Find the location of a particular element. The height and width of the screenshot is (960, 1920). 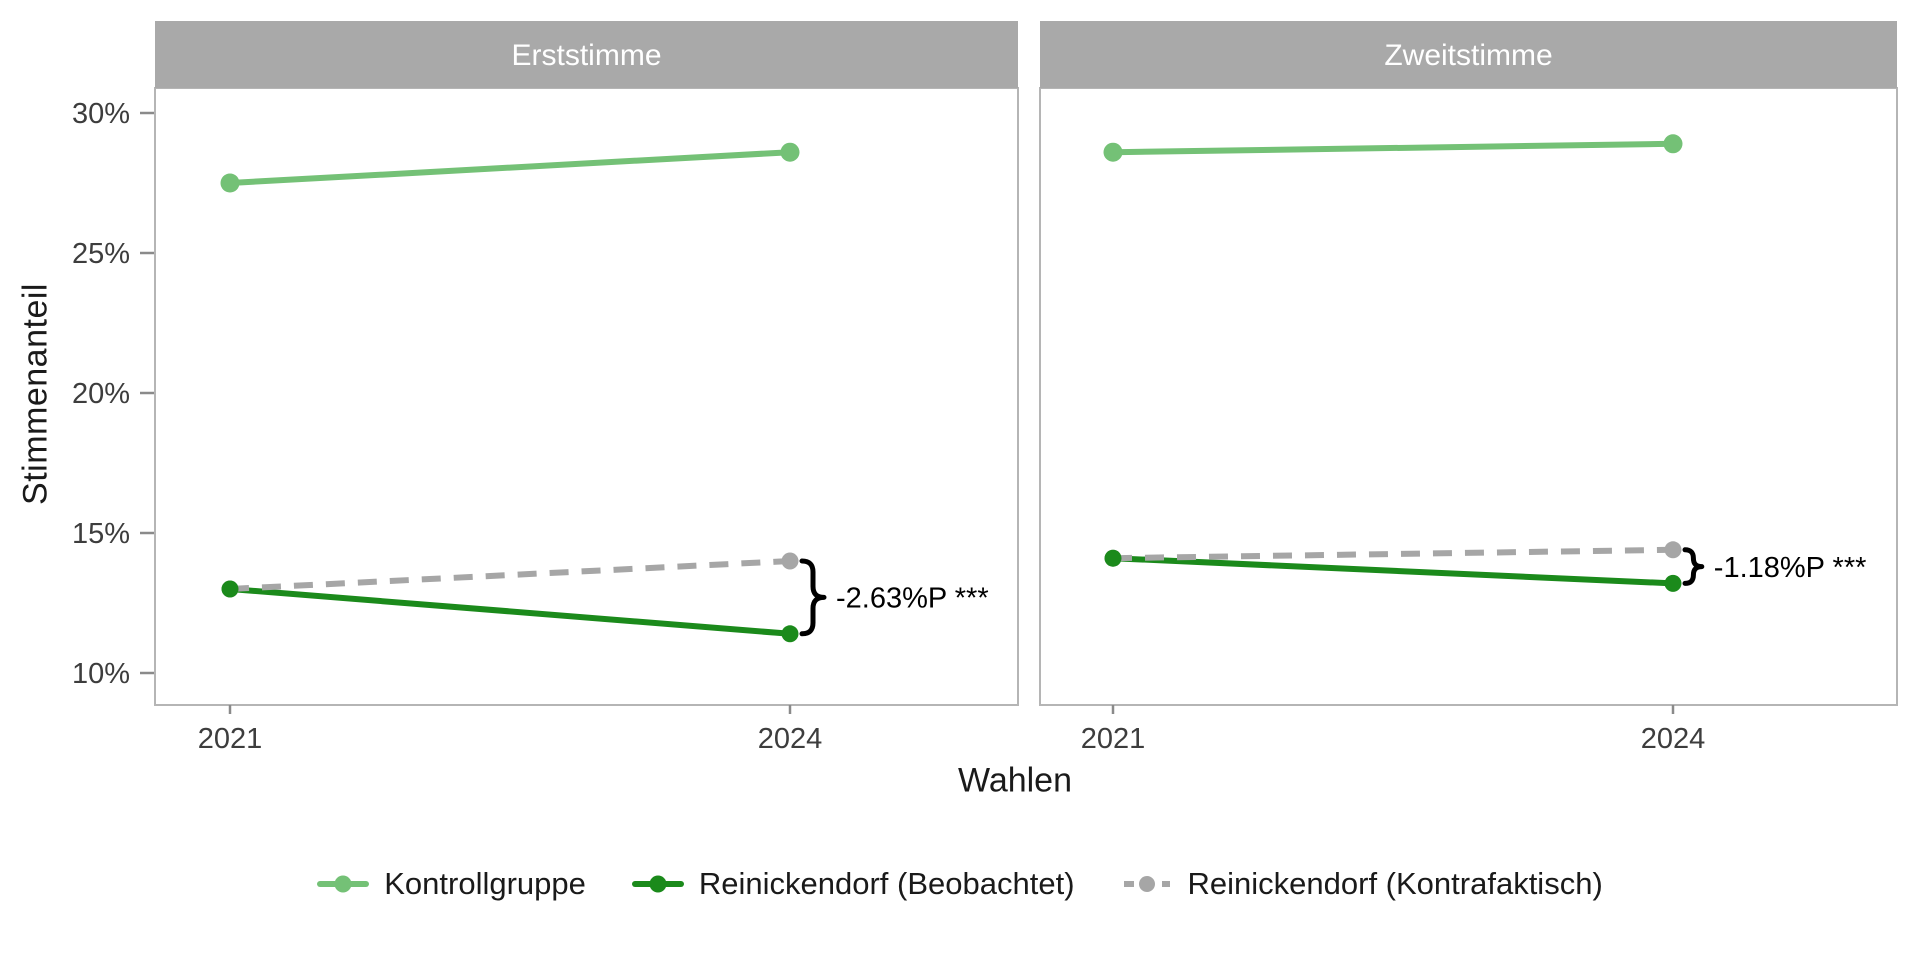

y-tick-label: 15% is located at coordinates (101, 534).